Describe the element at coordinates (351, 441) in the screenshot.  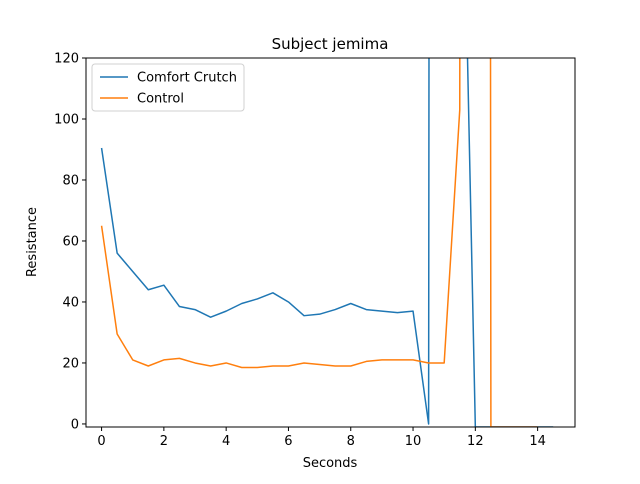
I see `x-tick-label: 8` at that location.